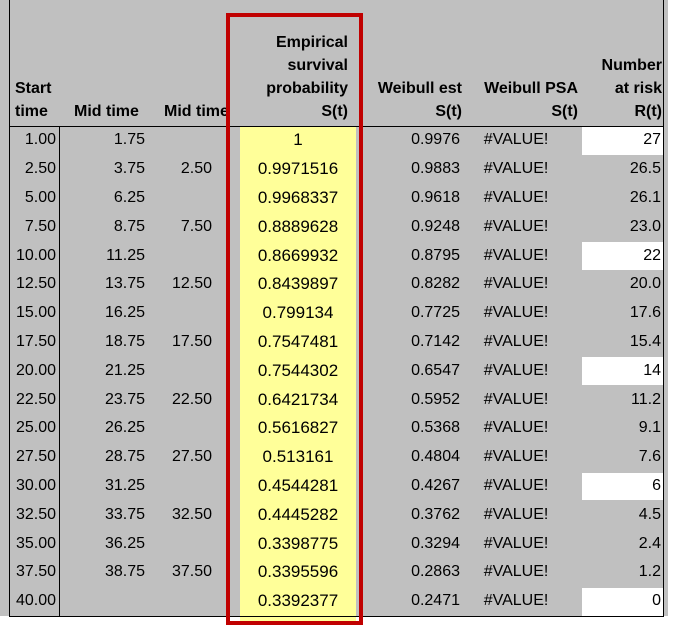  Describe the element at coordinates (645, 197) in the screenshot. I see `number-at-risk-cell: 26.1` at that location.